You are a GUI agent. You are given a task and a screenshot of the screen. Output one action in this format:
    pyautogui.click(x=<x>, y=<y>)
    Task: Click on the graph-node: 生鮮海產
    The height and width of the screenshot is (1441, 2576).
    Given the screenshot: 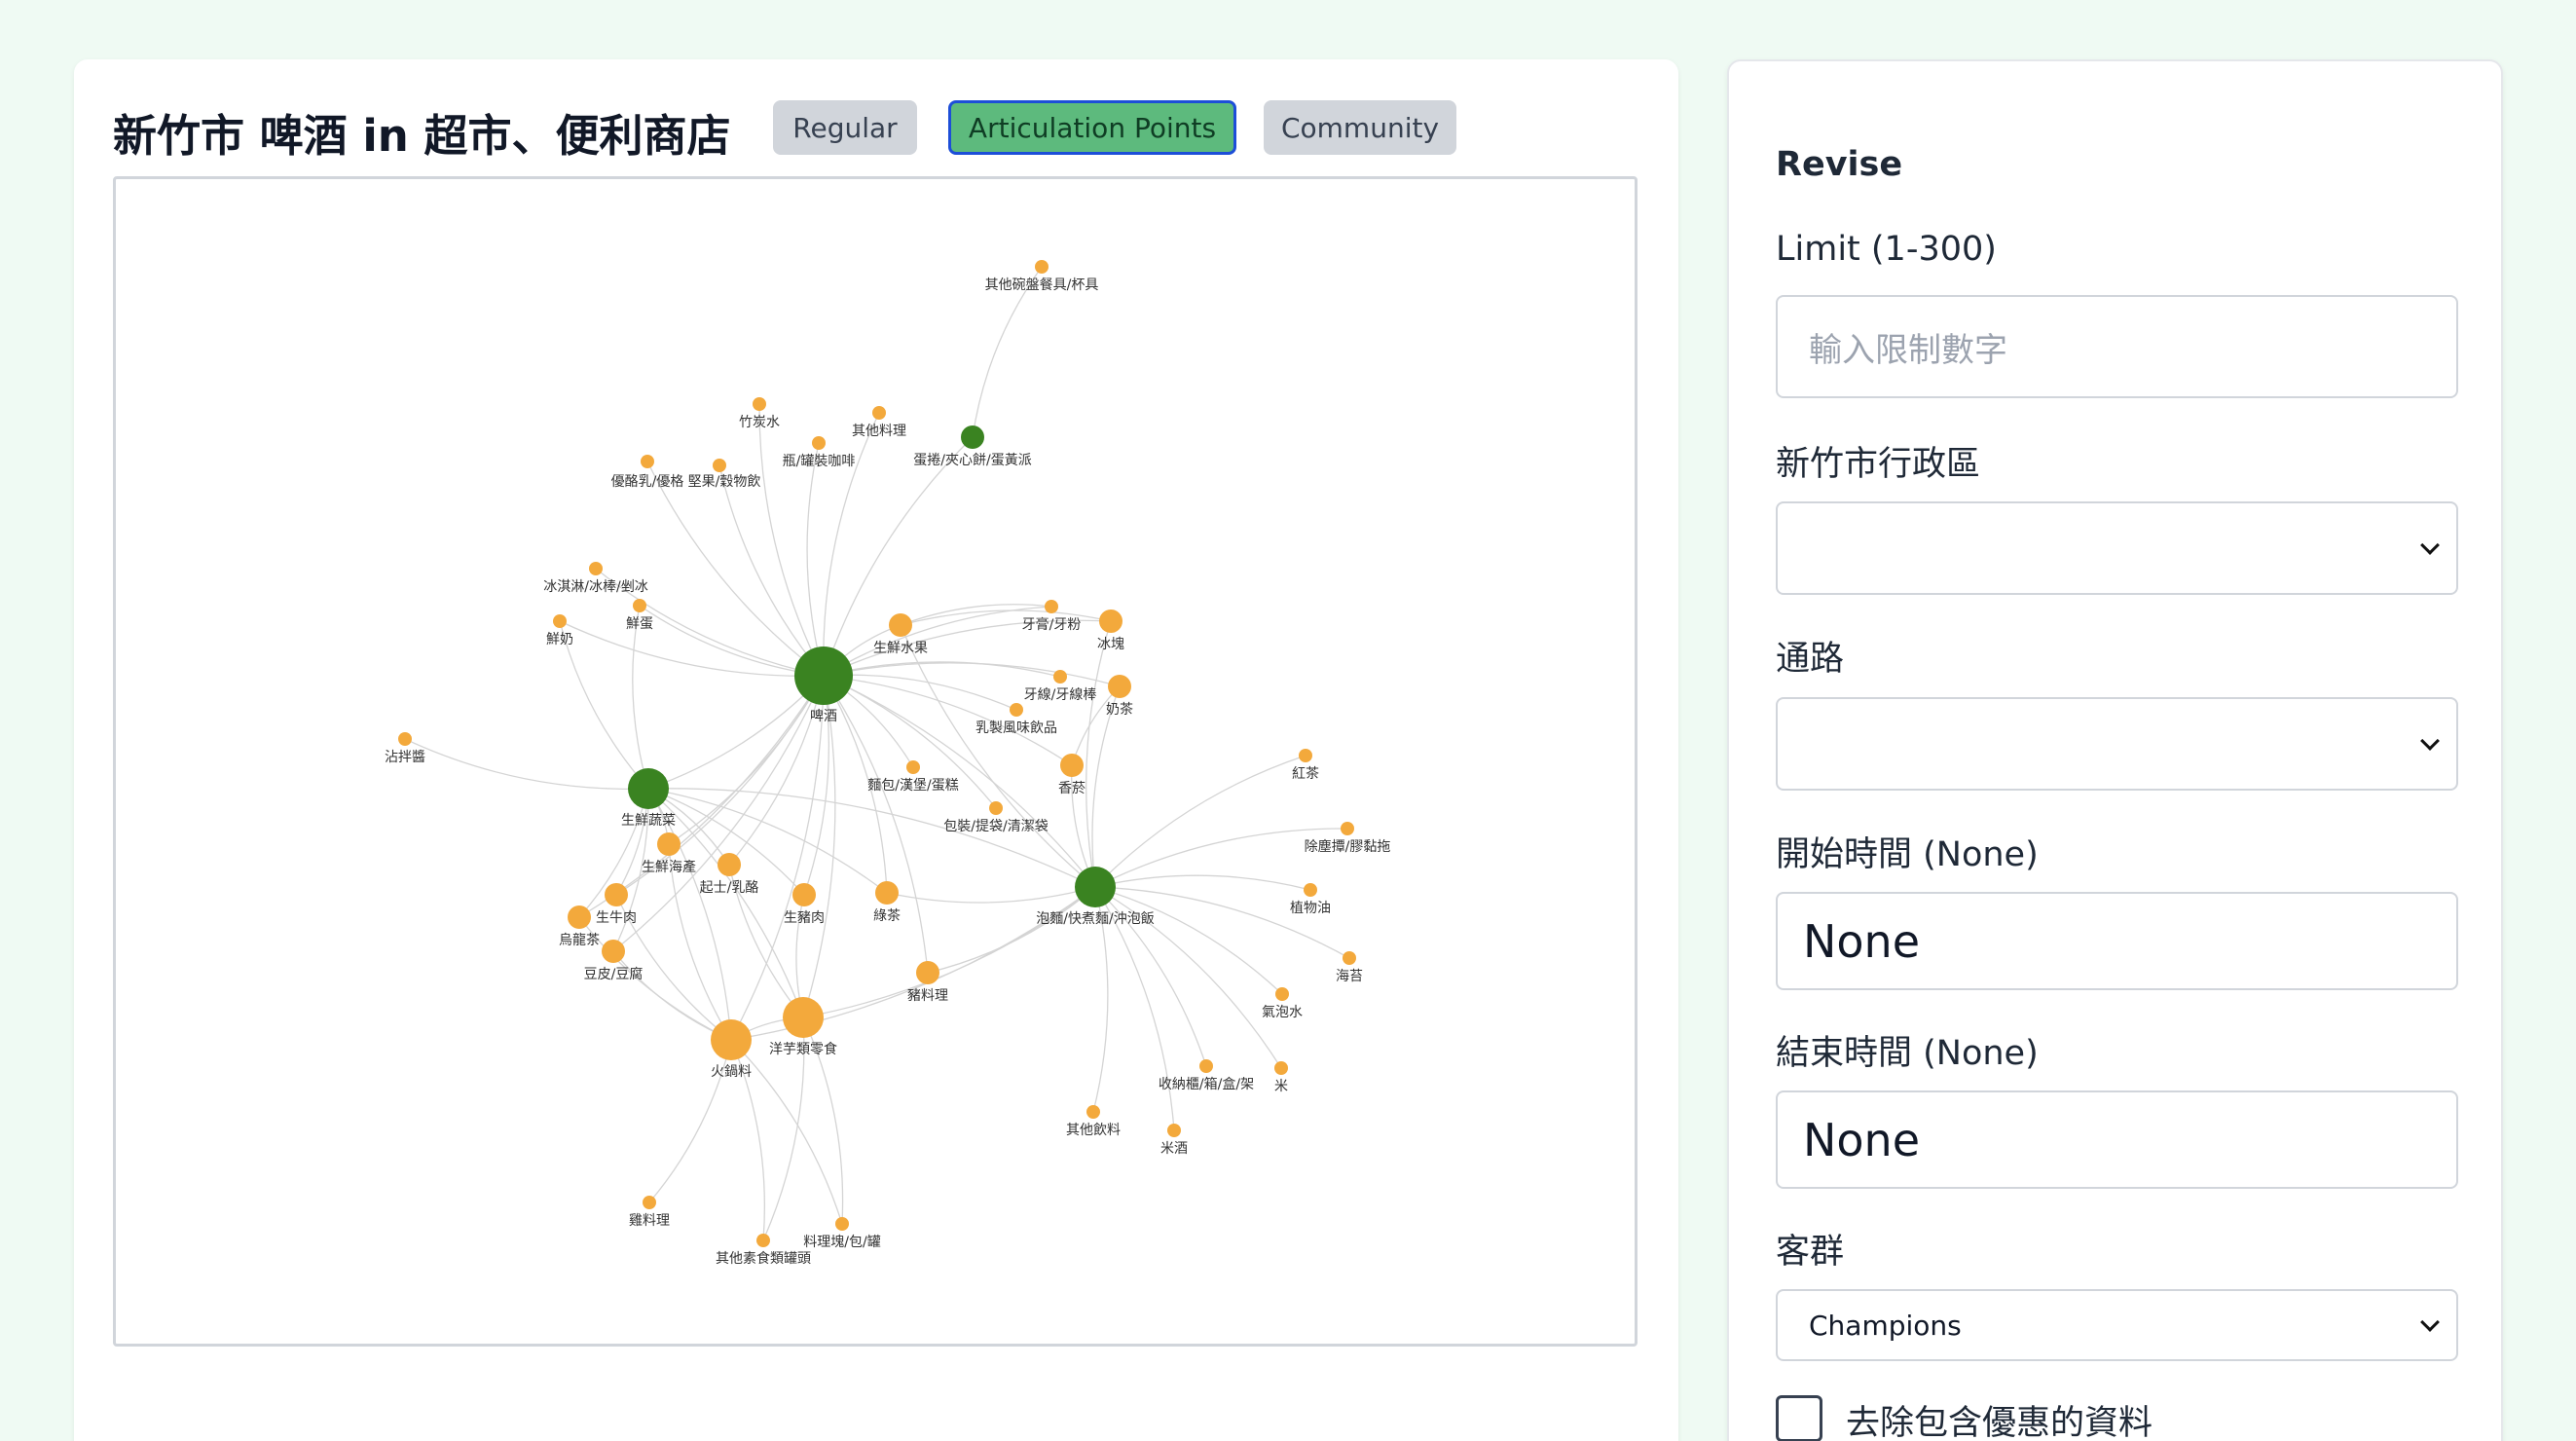 What is the action you would take?
    pyautogui.click(x=669, y=853)
    